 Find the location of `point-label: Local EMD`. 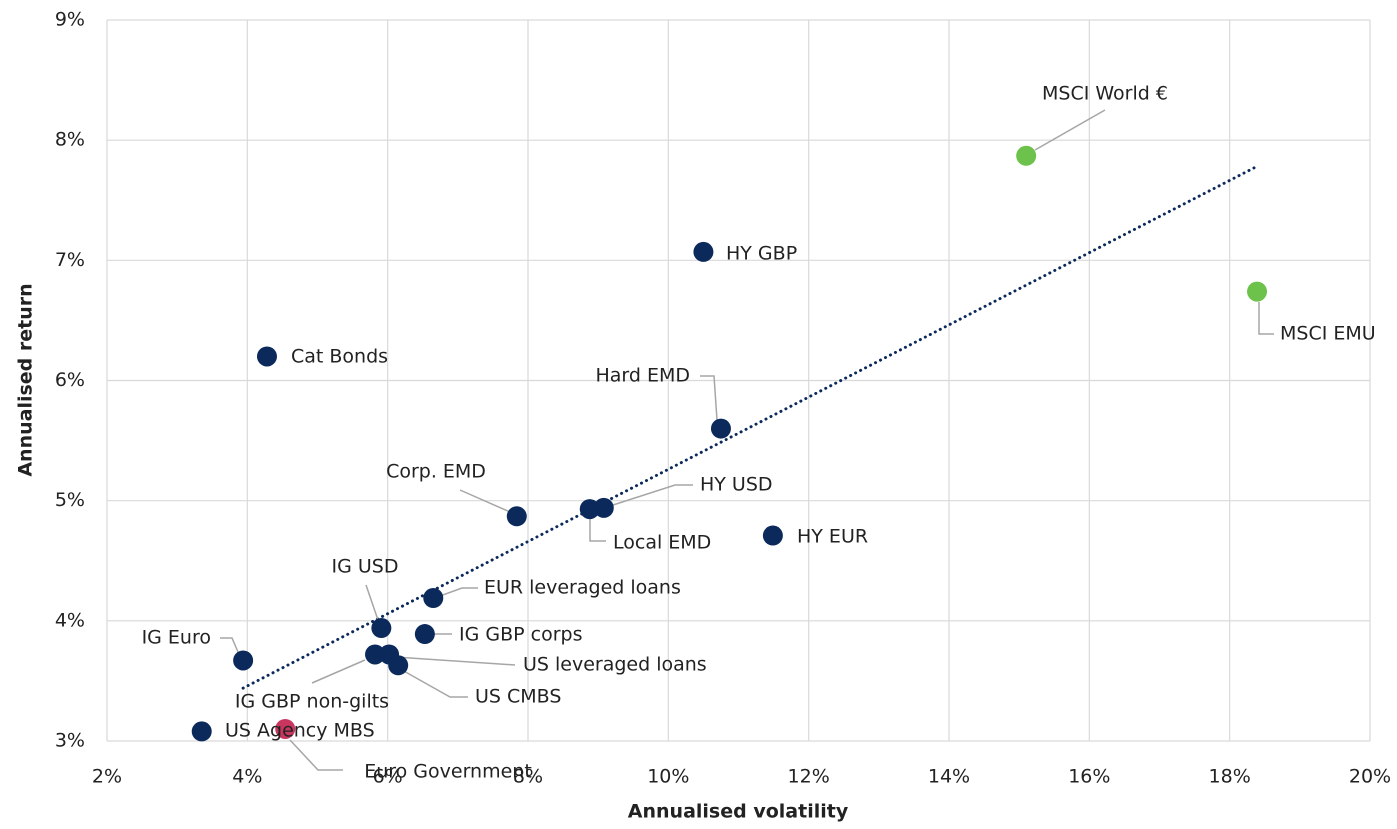

point-label: Local EMD is located at coordinates (662, 543).